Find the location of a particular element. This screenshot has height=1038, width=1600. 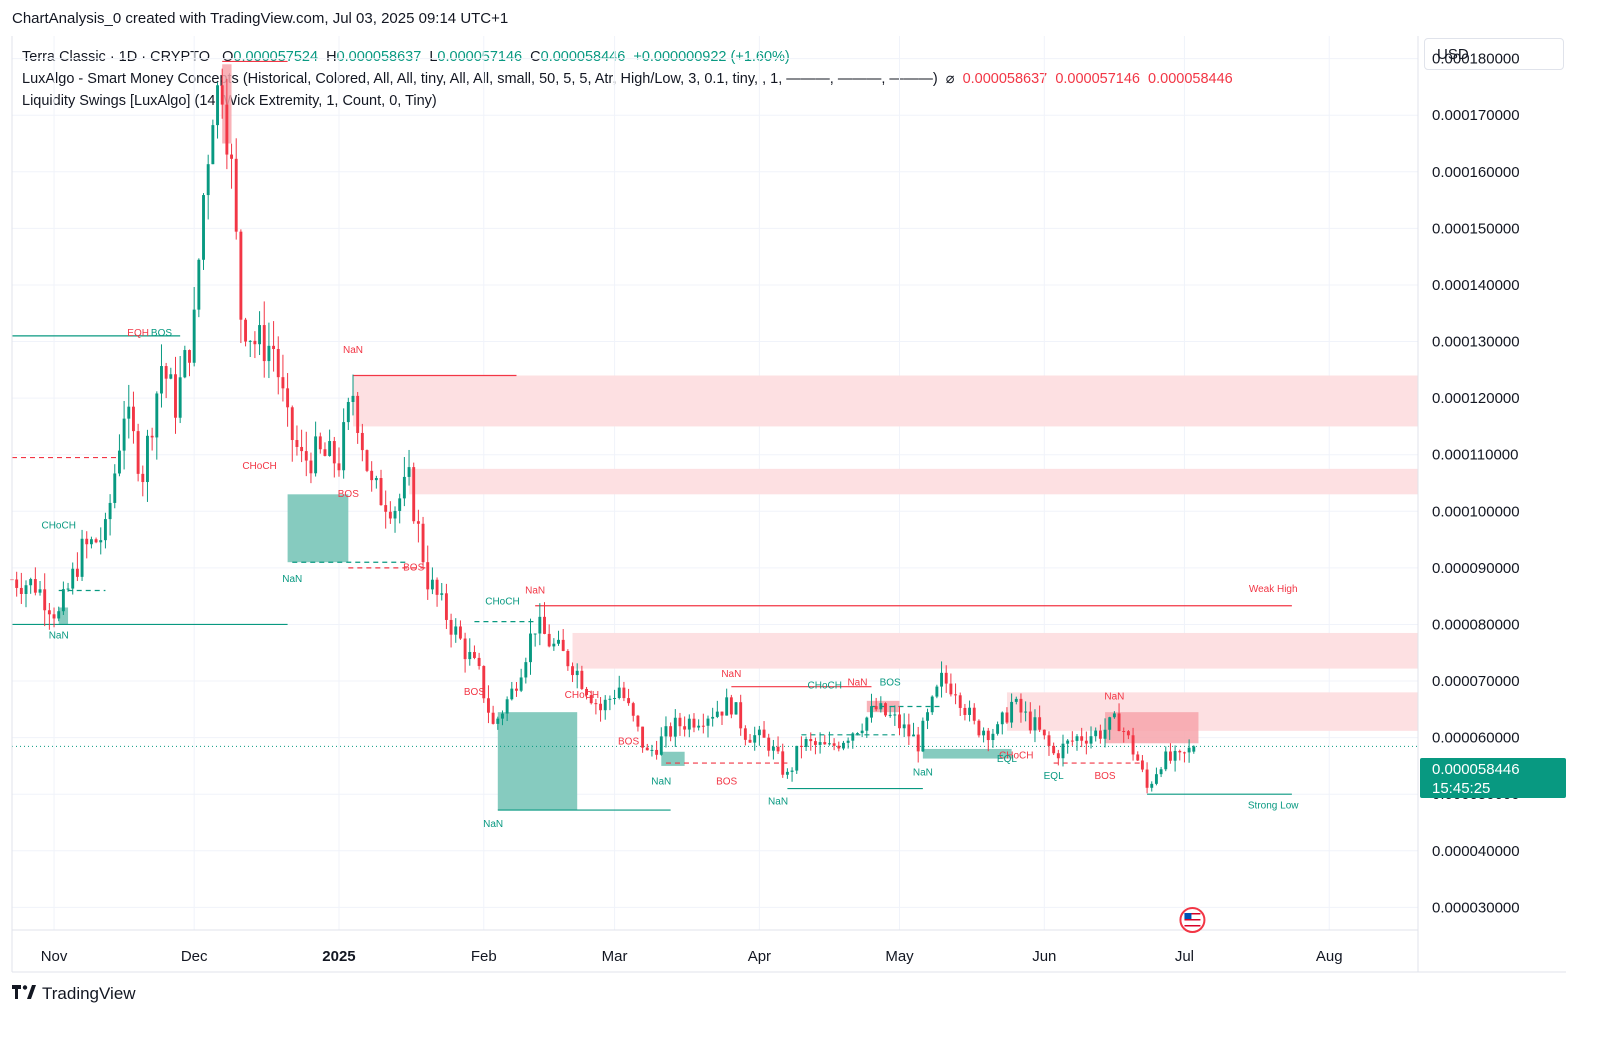

high-label: H is located at coordinates (331, 57).